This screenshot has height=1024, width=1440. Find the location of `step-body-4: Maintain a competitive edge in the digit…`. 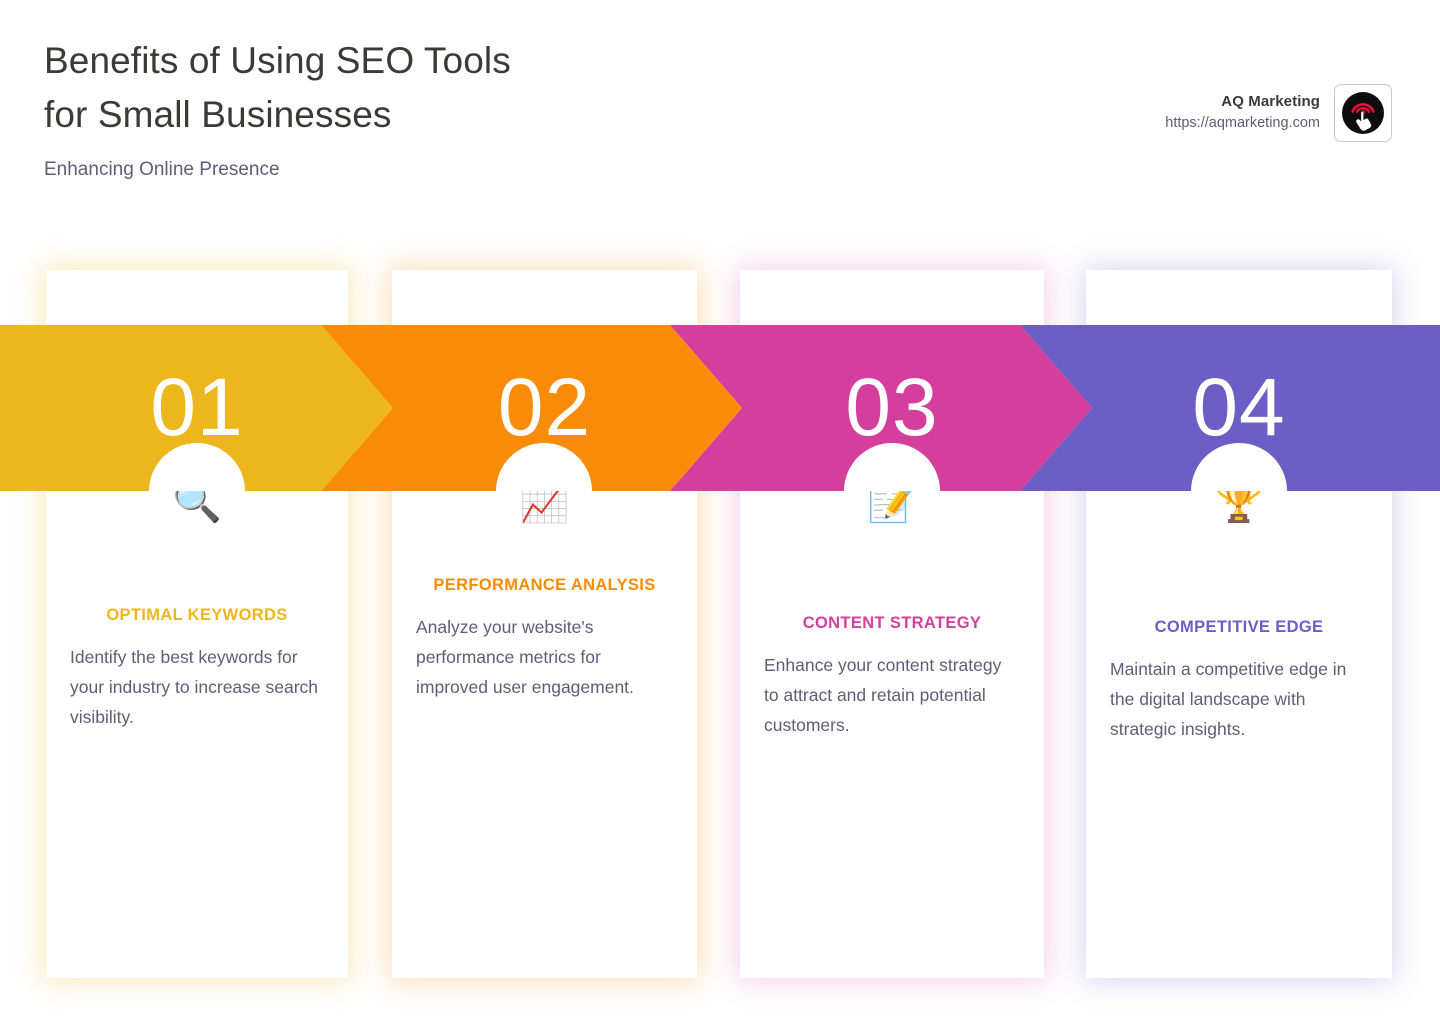

step-body-4: Maintain a competitive edge in the digit… is located at coordinates (1228, 699).